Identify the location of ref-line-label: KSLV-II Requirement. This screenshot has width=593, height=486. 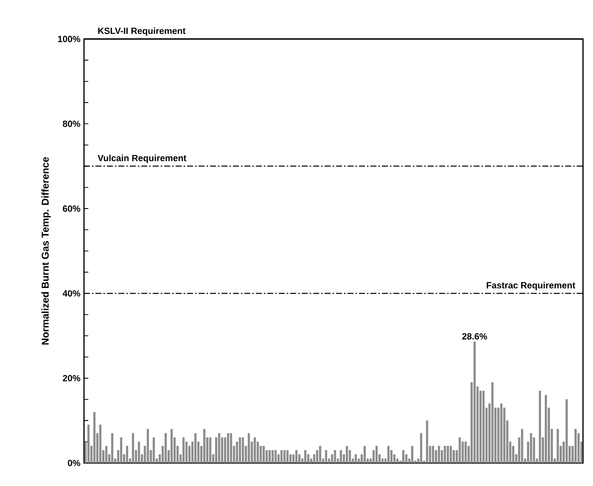
(142, 31).